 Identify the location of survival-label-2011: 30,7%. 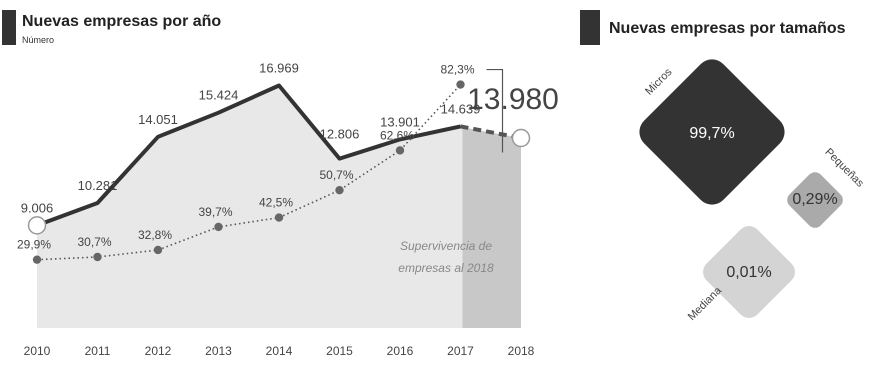
(94, 242).